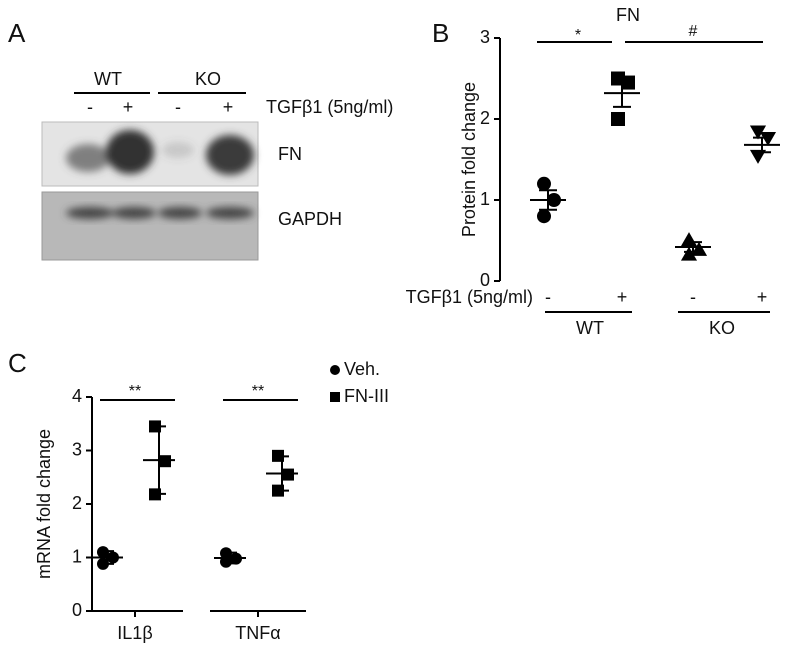 The image size is (800, 651). What do you see at coordinates (17, 363) in the screenshot?
I see `panel-label: C` at bounding box center [17, 363].